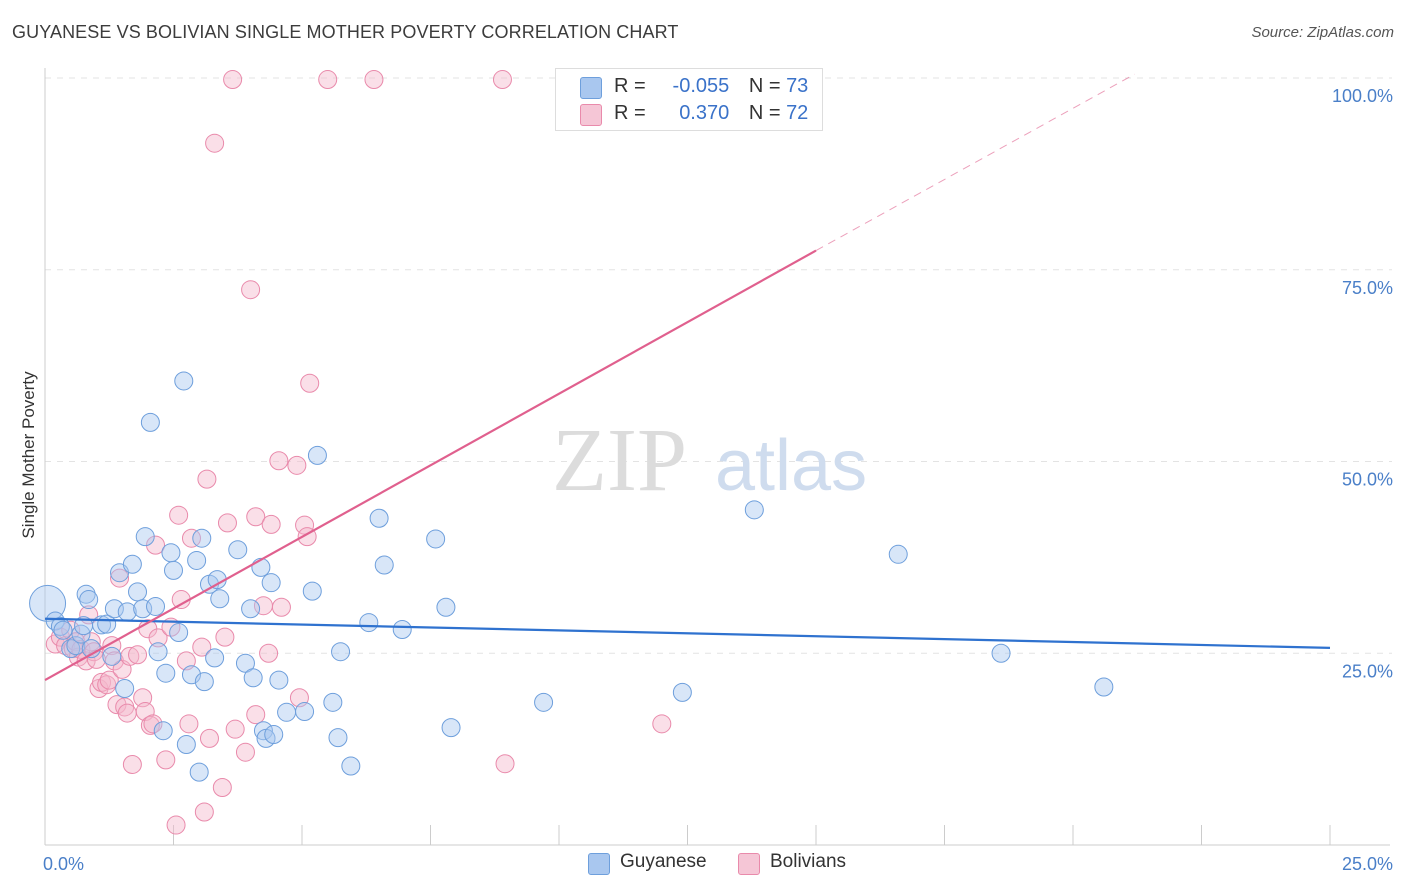 The height and width of the screenshot is (892, 1406). I want to click on legend-r-value: -0.055, so click(701, 86).